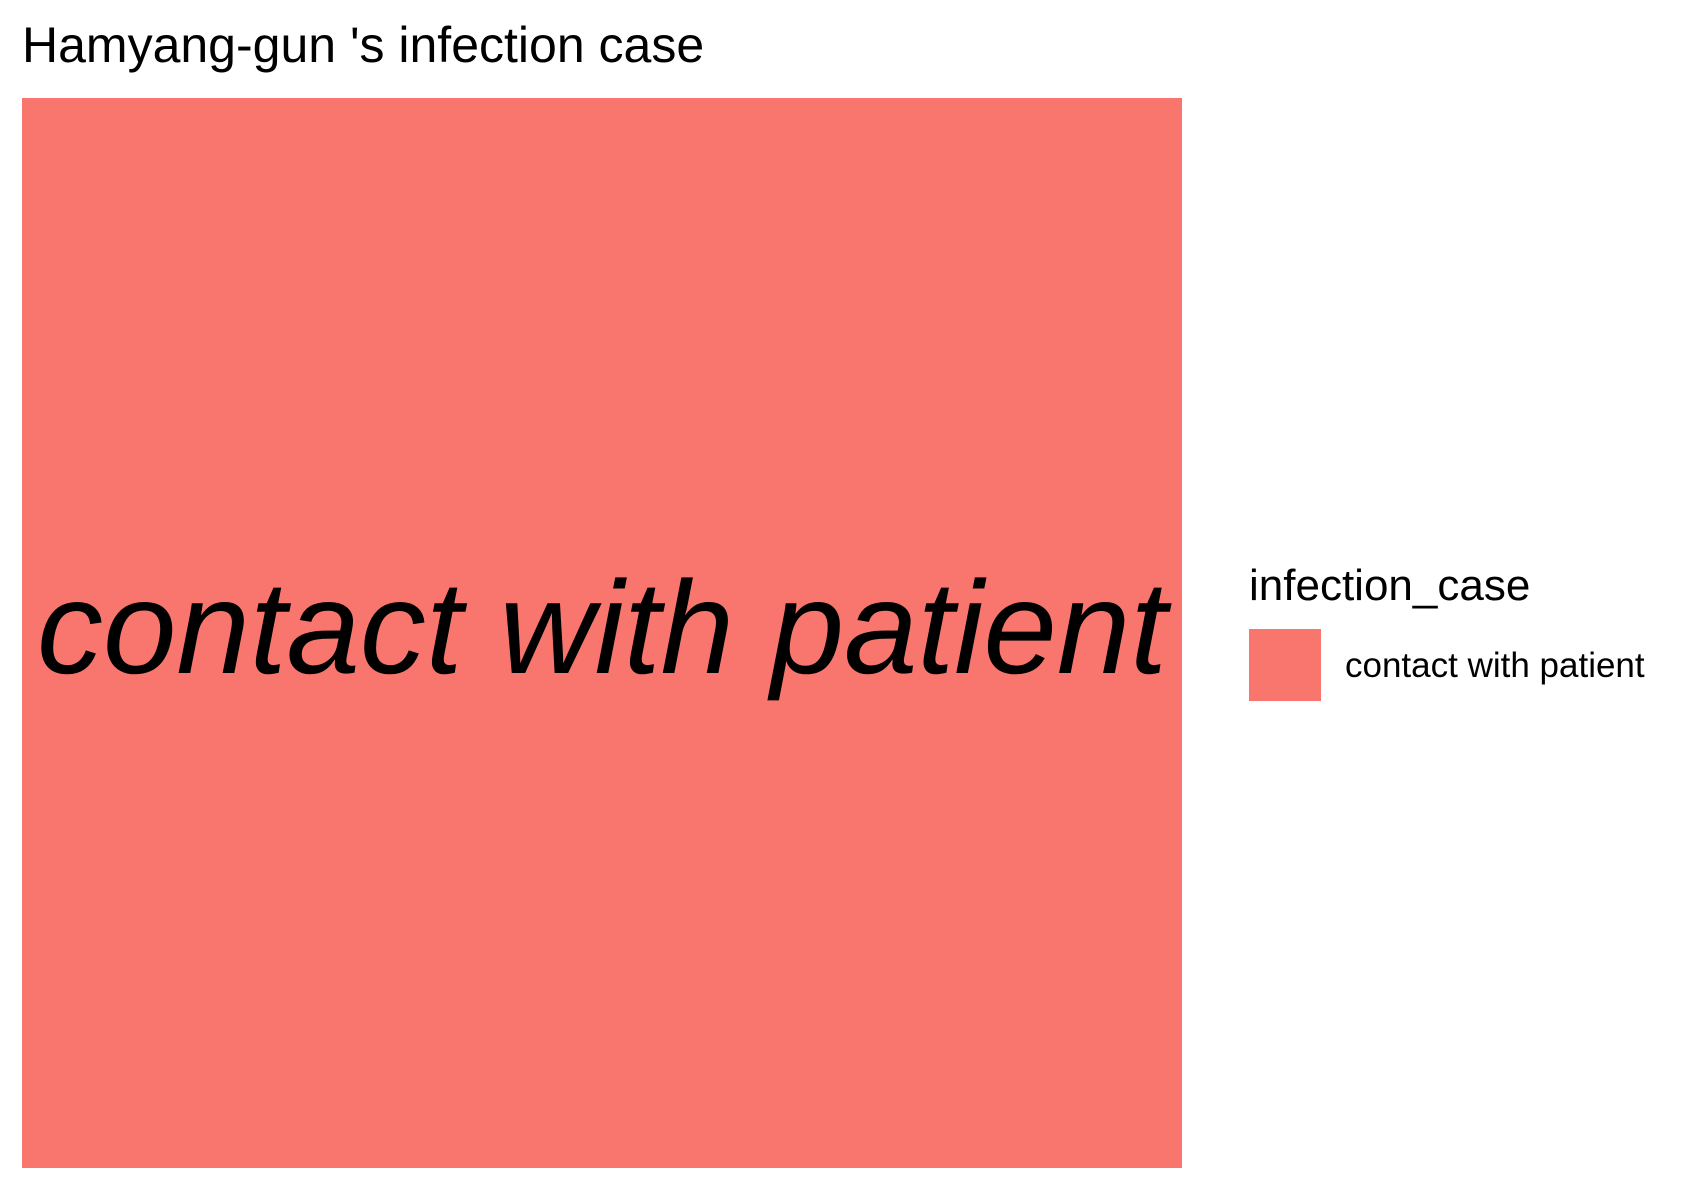 The image size is (1699, 1189). Describe the element at coordinates (363, 45) in the screenshot. I see `chart-title: Hamyang-gun 's infection case` at that location.